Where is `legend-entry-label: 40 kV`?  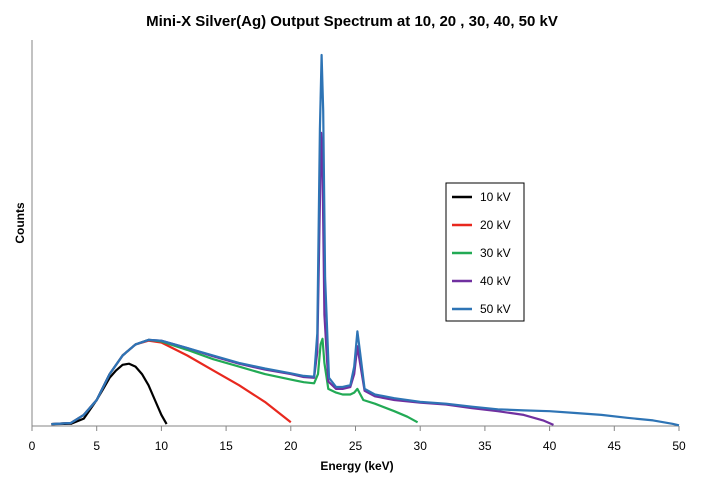 legend-entry-label: 40 kV is located at coordinates (495, 281).